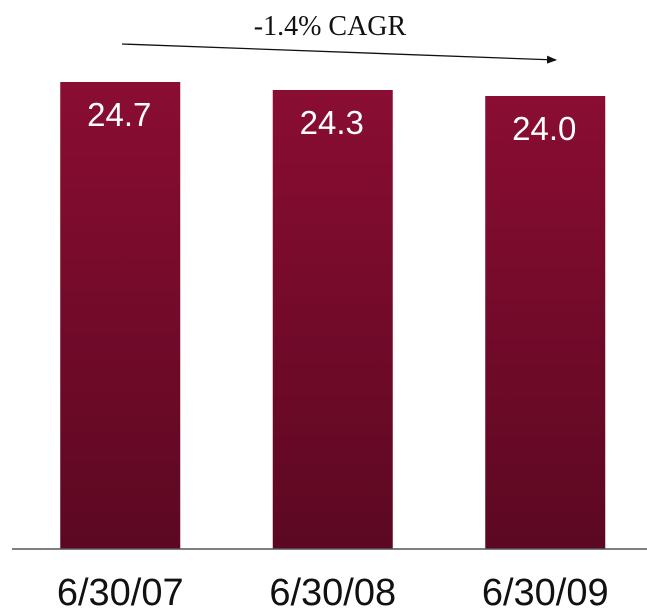 This screenshot has height=616, width=647. What do you see at coordinates (339, 53) in the screenshot?
I see `cagr-trend-arrow` at bounding box center [339, 53].